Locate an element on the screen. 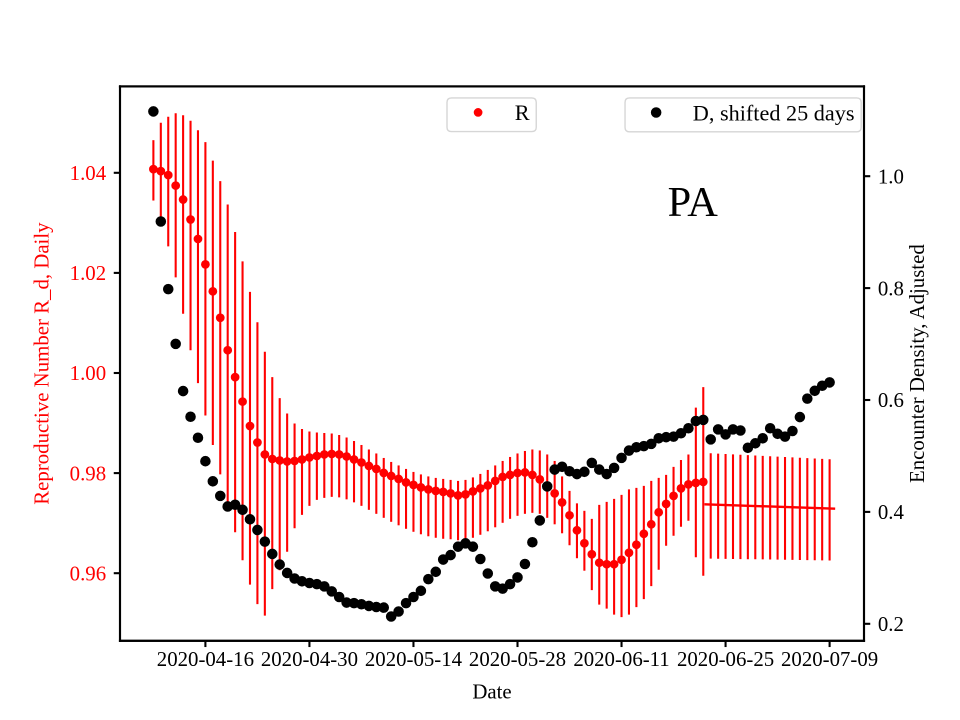  svg-text: 2020-05-28 is located at coordinates (517, 659).